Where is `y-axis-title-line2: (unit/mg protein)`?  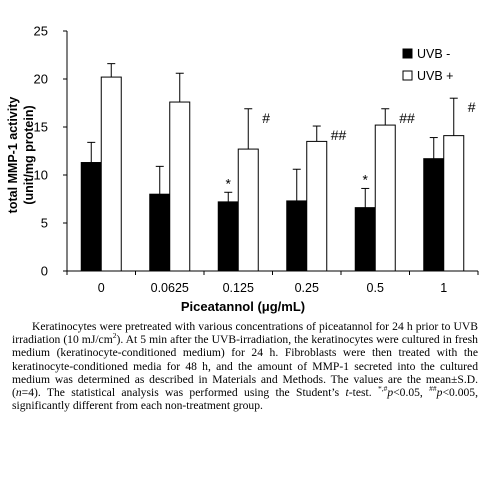 y-axis-title-line2: (unit/mg protein) is located at coordinates (29, 154).